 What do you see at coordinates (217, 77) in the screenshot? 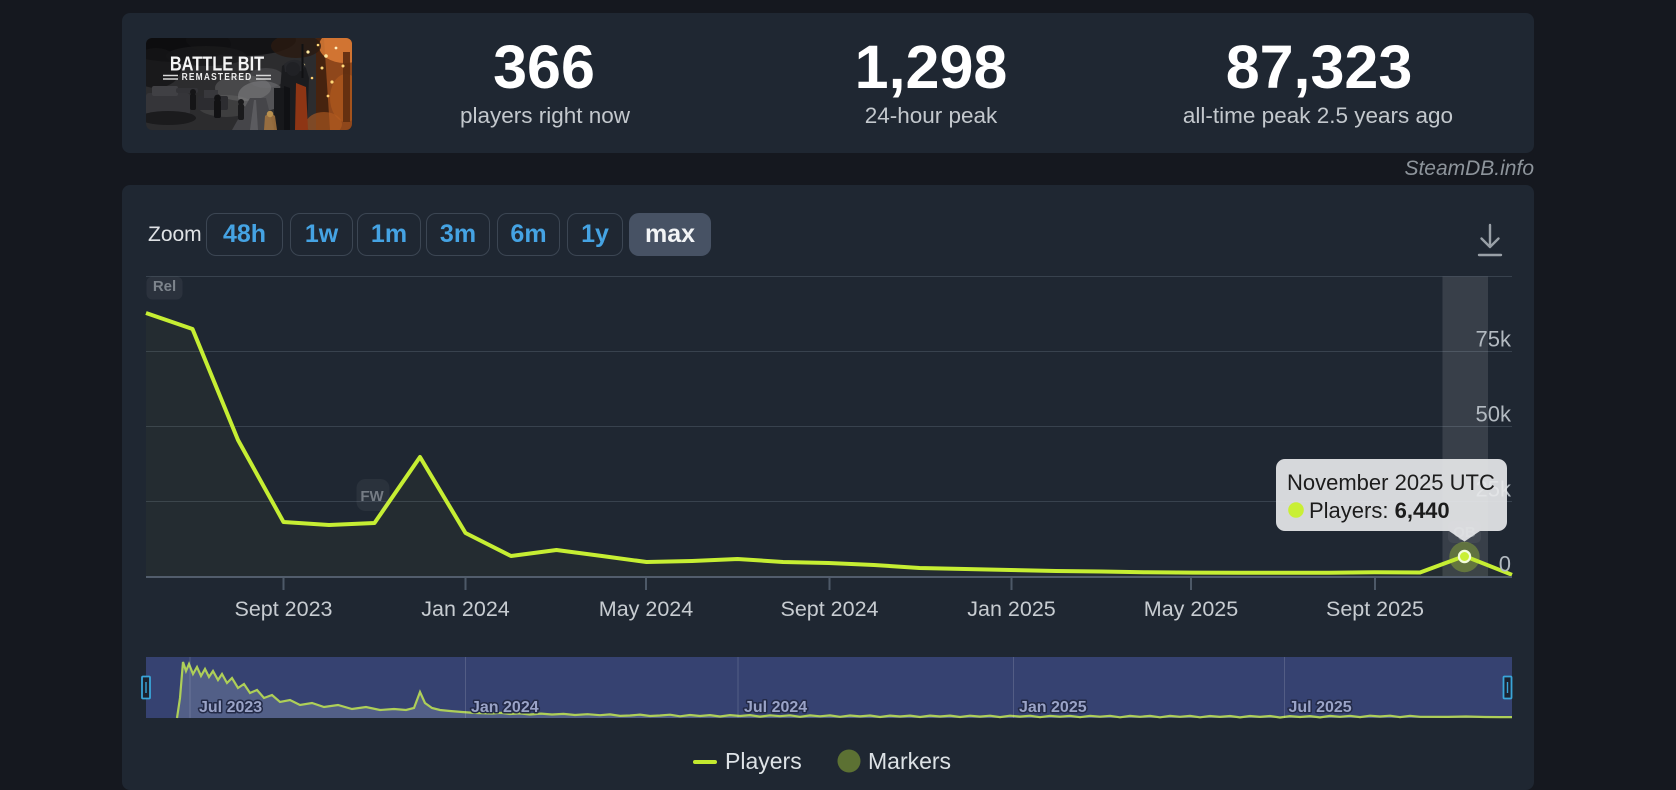
I see `svg-text: REMASTERED` at bounding box center [217, 77].